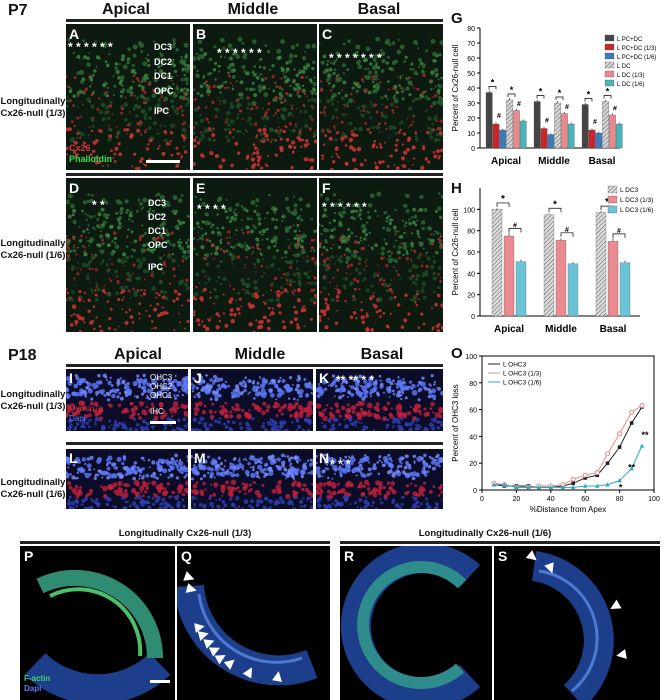  I want to click on bar, so click(613, 279).